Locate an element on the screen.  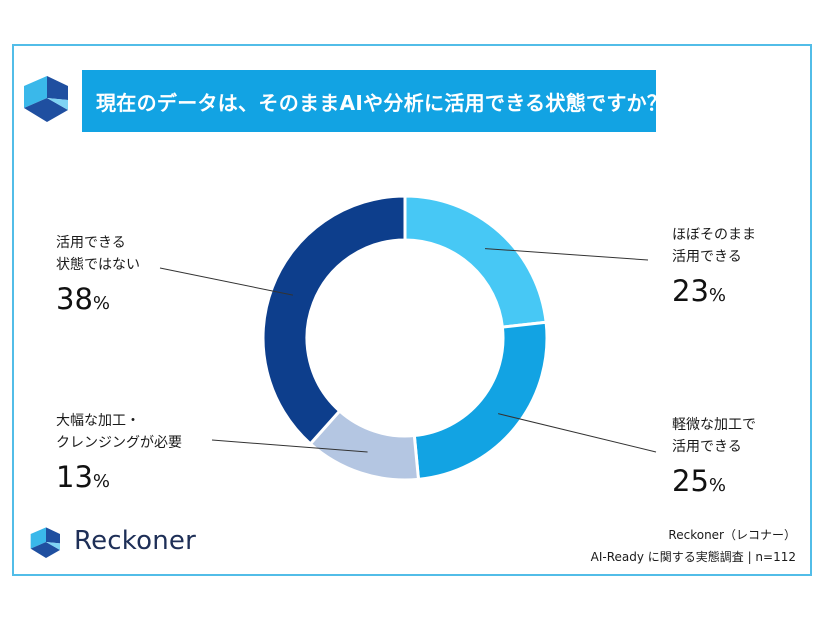
title-bar: 現在のデータは、そのままAIや分析に活用できる状態ですか？ is located at coordinates (374, 101).